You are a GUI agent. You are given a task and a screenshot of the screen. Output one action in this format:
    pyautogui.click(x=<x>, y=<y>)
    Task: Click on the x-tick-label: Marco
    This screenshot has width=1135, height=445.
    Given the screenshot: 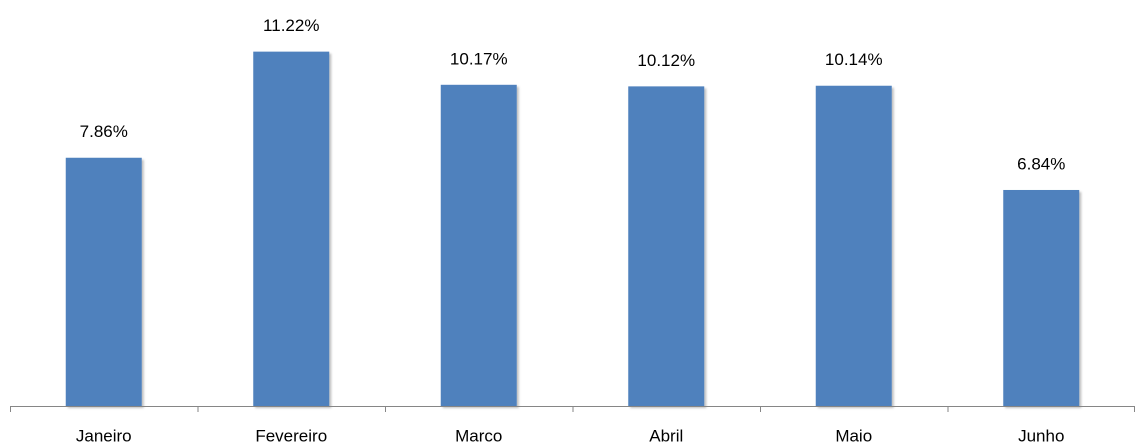 What is the action you would take?
    pyautogui.click(x=478, y=435)
    